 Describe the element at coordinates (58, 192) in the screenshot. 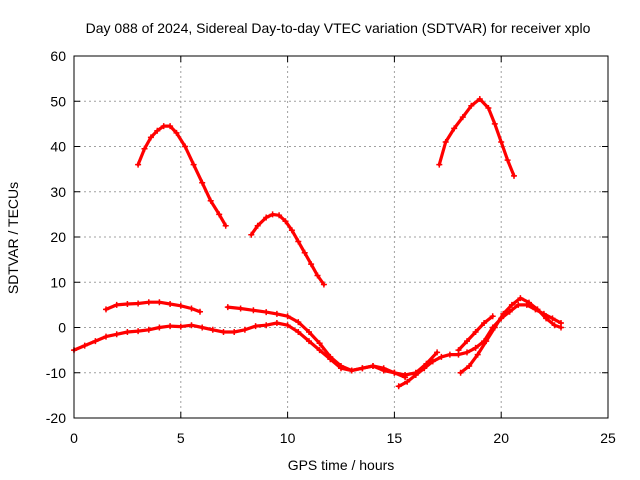

I see `y-tick-label: 30` at that location.